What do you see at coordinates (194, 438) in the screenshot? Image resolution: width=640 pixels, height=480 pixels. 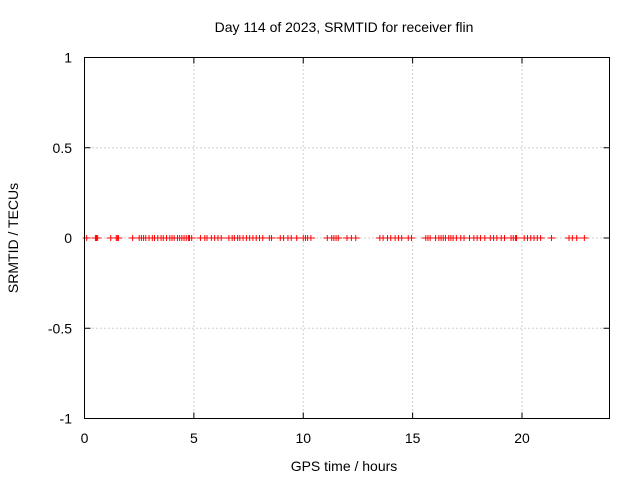 I see `x-tick-label: 5` at bounding box center [194, 438].